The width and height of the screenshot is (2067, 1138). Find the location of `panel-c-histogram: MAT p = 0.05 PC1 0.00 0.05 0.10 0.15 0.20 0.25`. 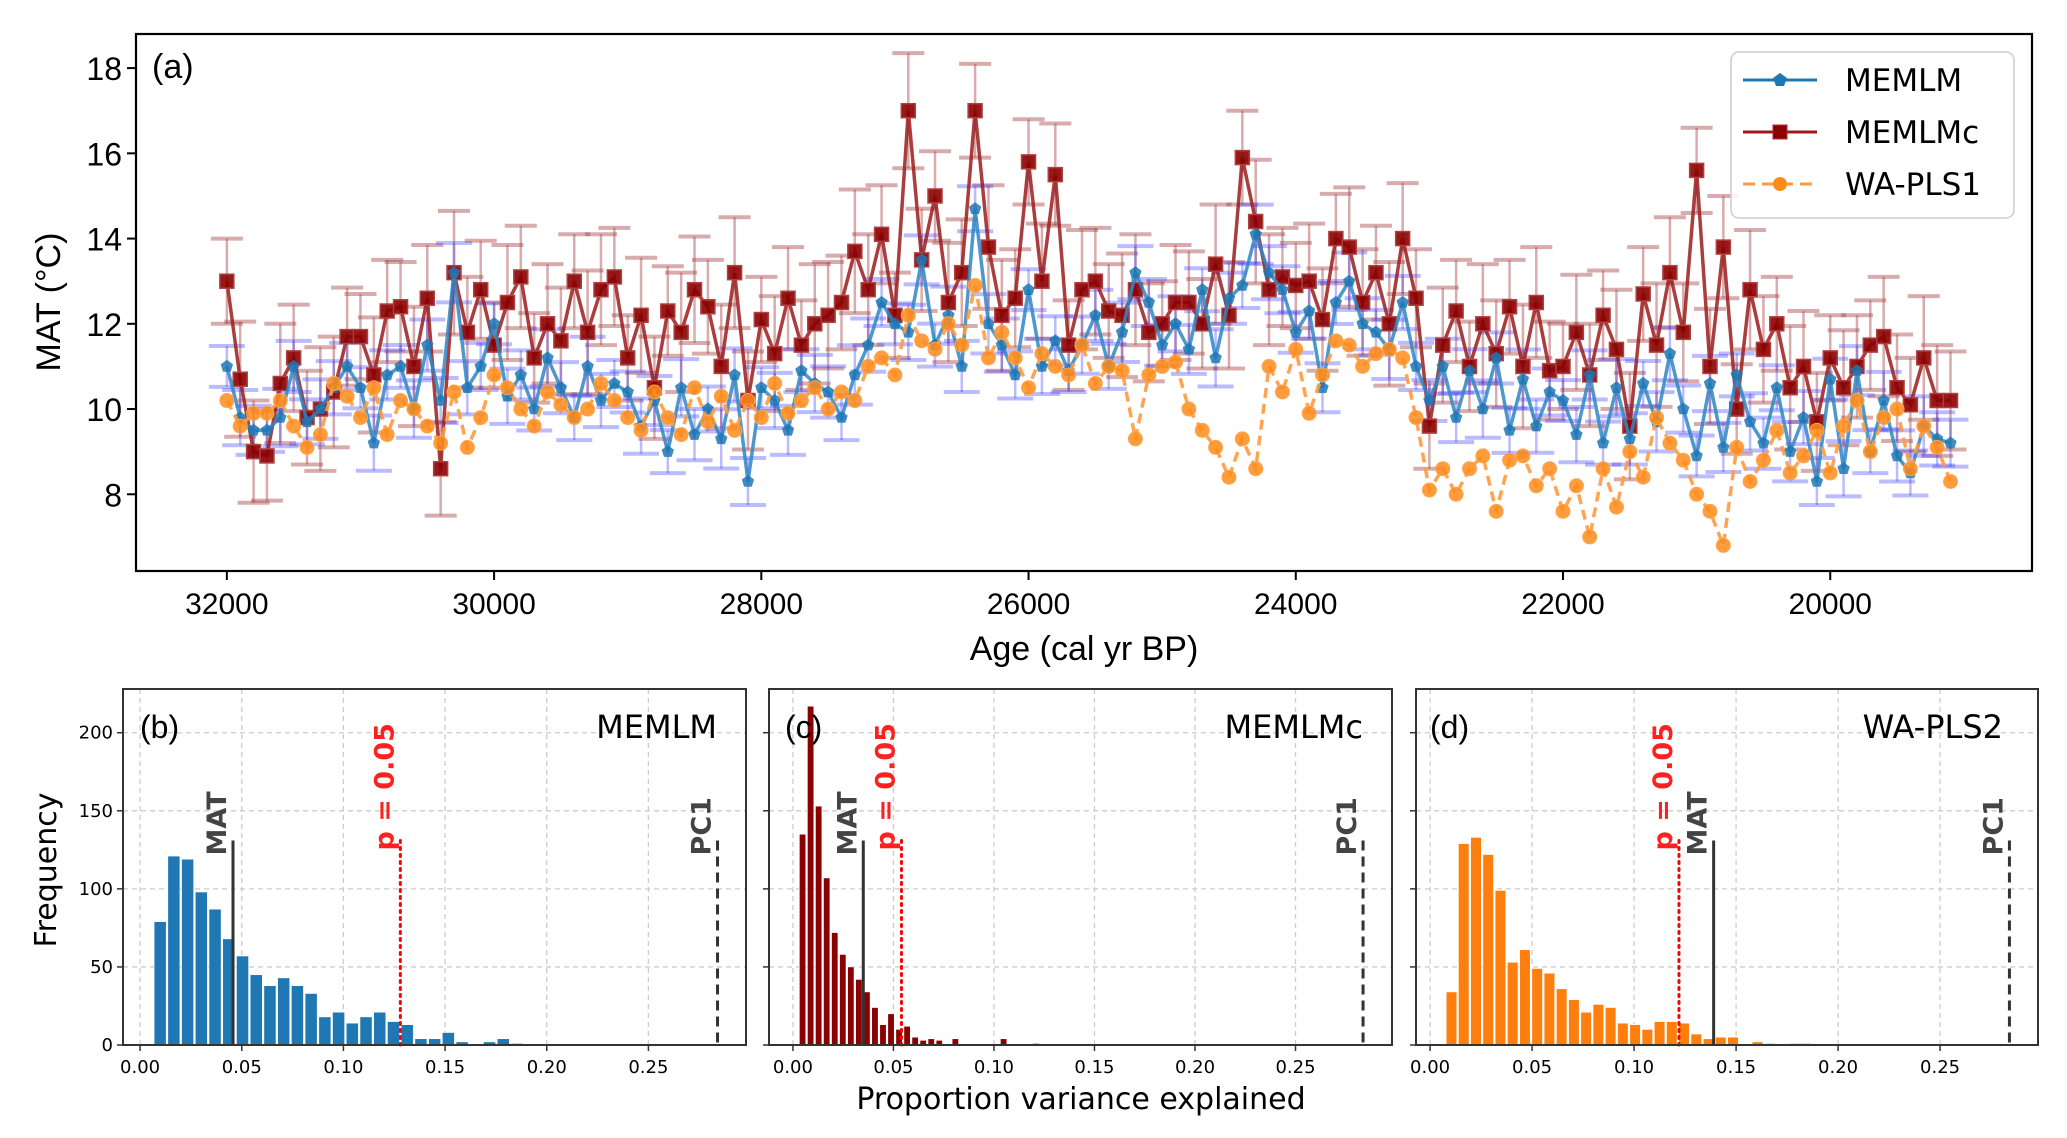

panel-c-histogram: MAT p = 0.05 PC1 0.00 0.05 0.10 0.15 0.20 0.25 is located at coordinates (1078, 883).